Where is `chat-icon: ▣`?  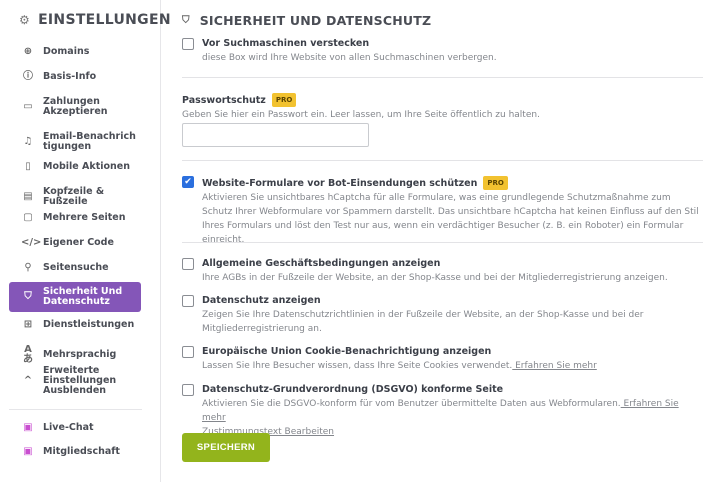
chat-icon: ▣ is located at coordinates (28, 427).